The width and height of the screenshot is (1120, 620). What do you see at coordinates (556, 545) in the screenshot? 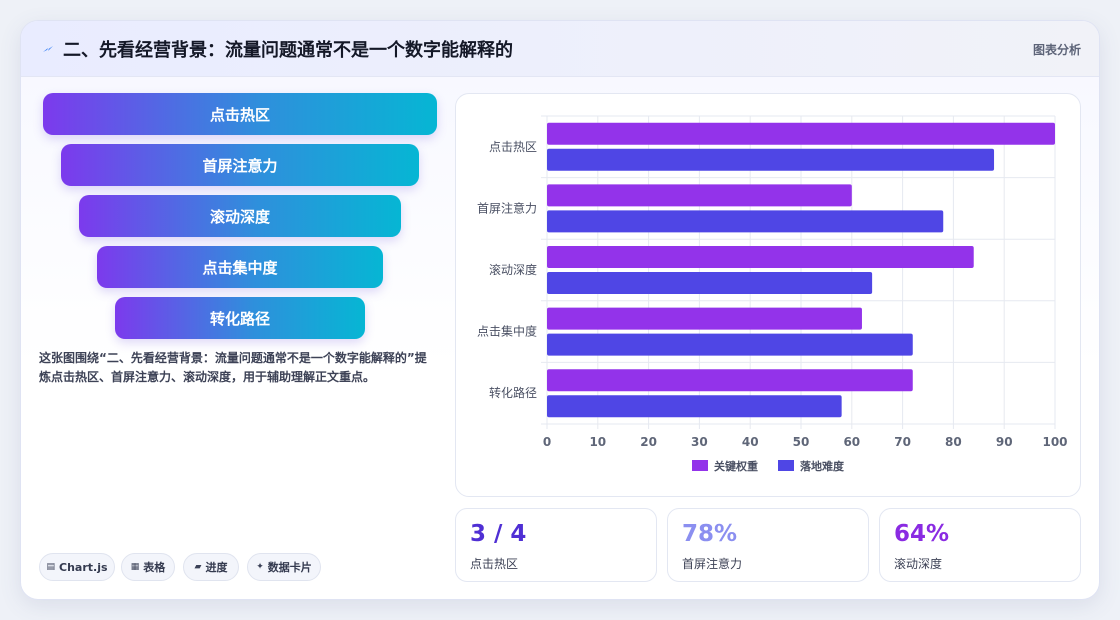
I see `stat-card-hotzone: 3 / 4 点击热区` at bounding box center [556, 545].